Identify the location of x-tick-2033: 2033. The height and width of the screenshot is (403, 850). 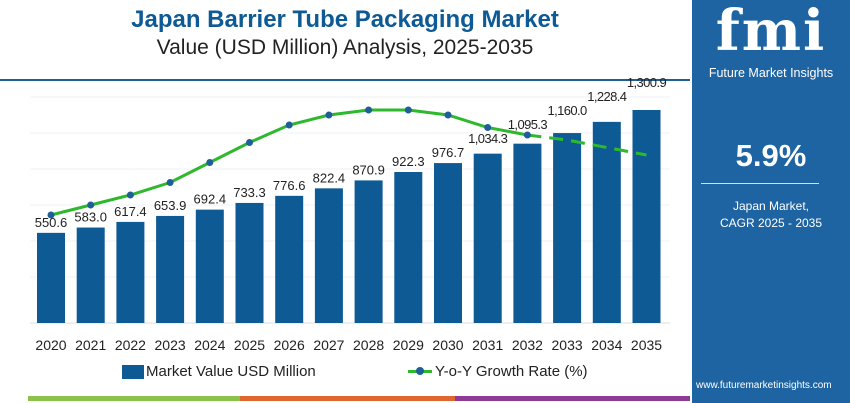
(567, 345).